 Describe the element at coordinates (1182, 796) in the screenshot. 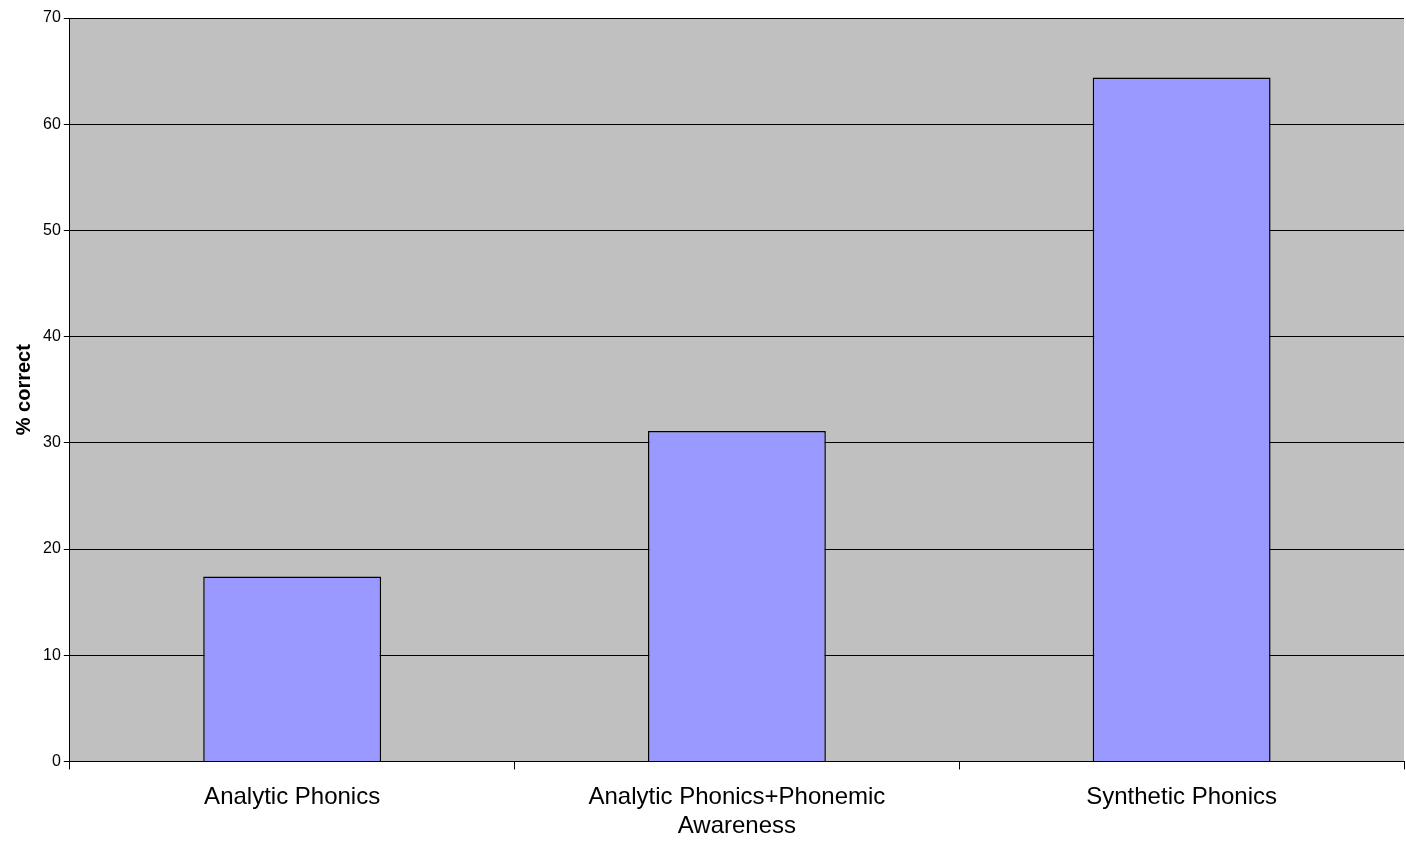

I see `x-tick-label: Synthetic Phonics` at that location.